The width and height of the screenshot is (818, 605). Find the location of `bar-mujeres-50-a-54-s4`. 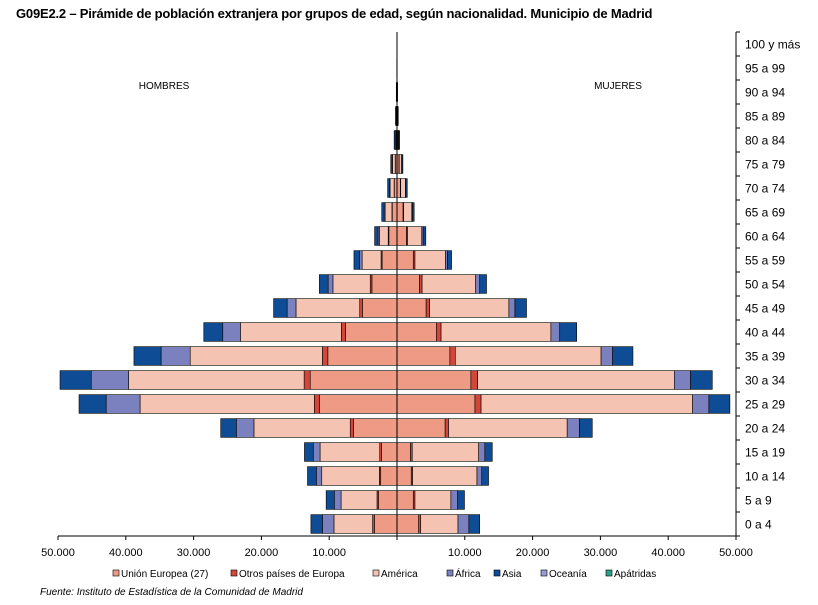

bar-mujeres-50-a-54-s4 is located at coordinates (483, 284).